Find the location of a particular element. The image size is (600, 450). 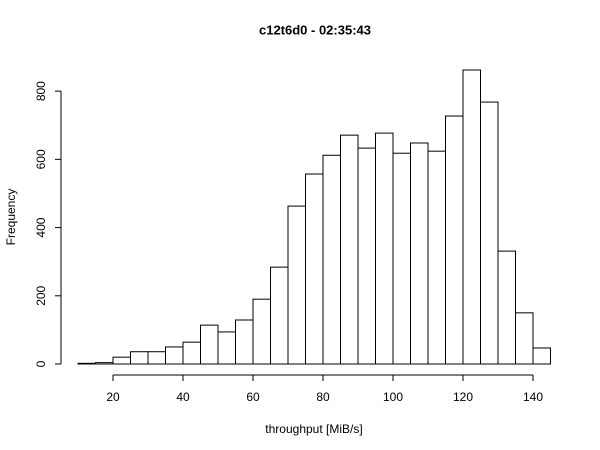

y-tick-label: 200 is located at coordinates (41, 295).